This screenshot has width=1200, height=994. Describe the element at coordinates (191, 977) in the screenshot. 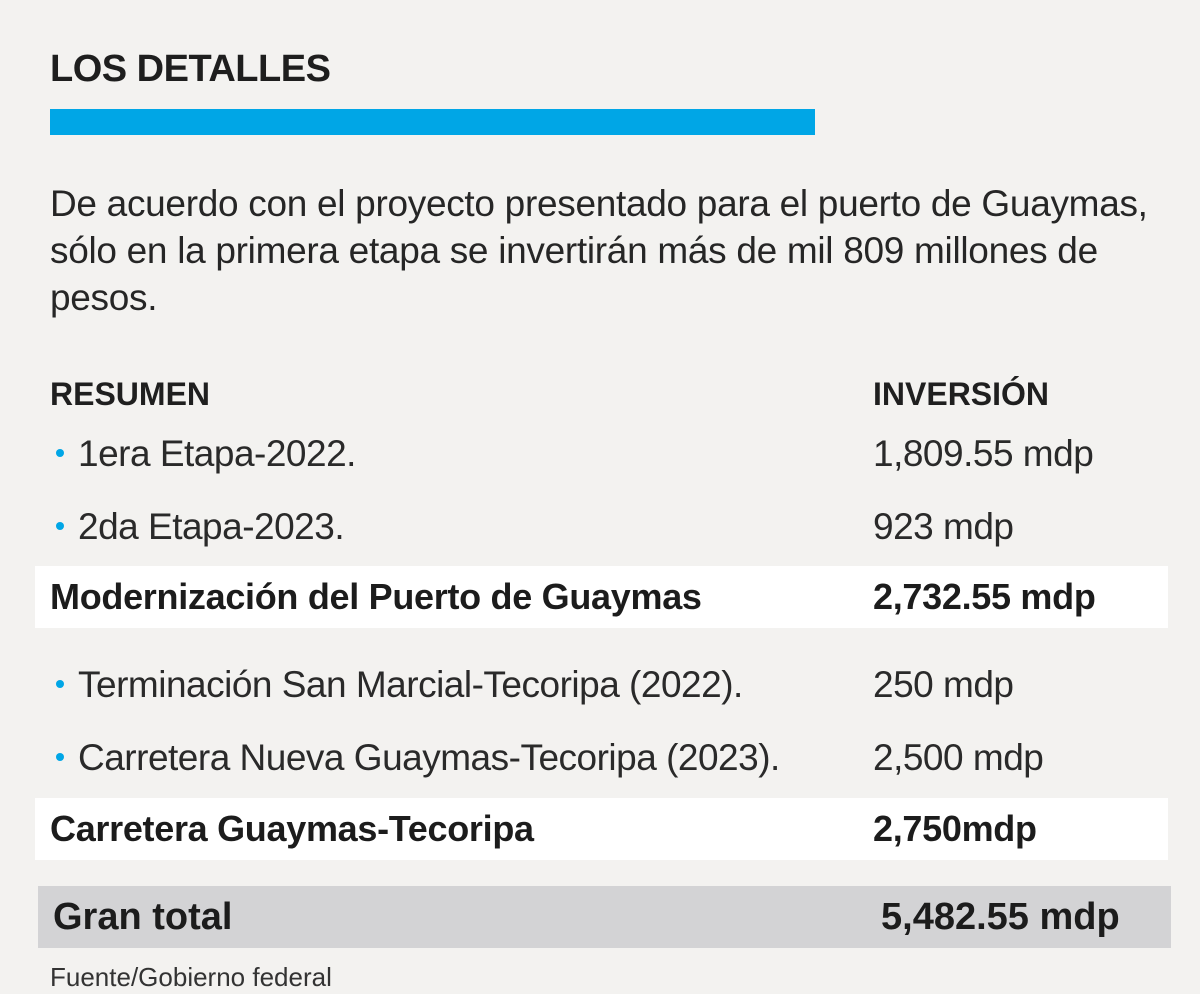

I see `source-credit: Fuente/Gobierno federal` at that location.